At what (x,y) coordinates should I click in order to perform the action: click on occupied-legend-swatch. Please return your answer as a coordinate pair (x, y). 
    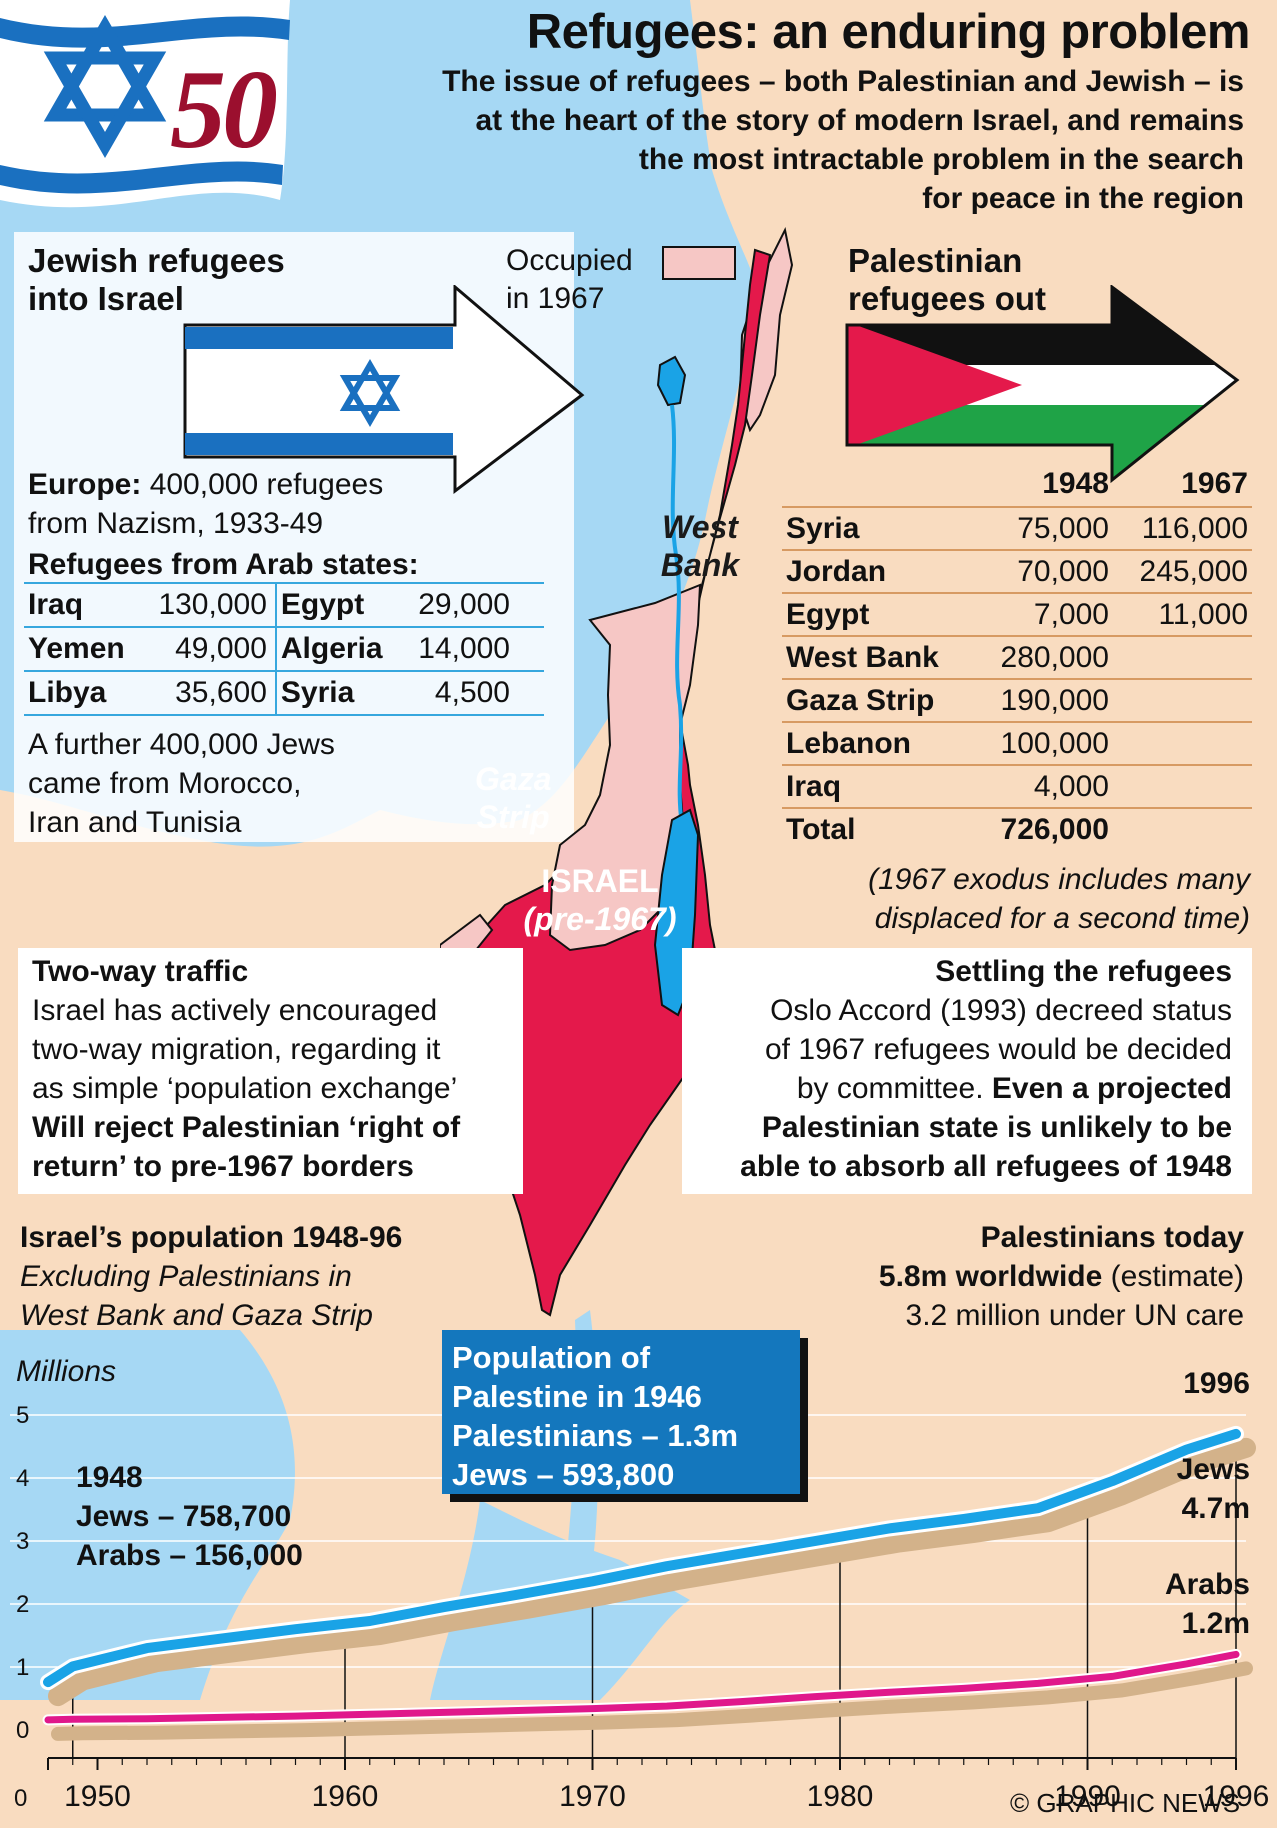
    Looking at the image, I should click on (699, 263).